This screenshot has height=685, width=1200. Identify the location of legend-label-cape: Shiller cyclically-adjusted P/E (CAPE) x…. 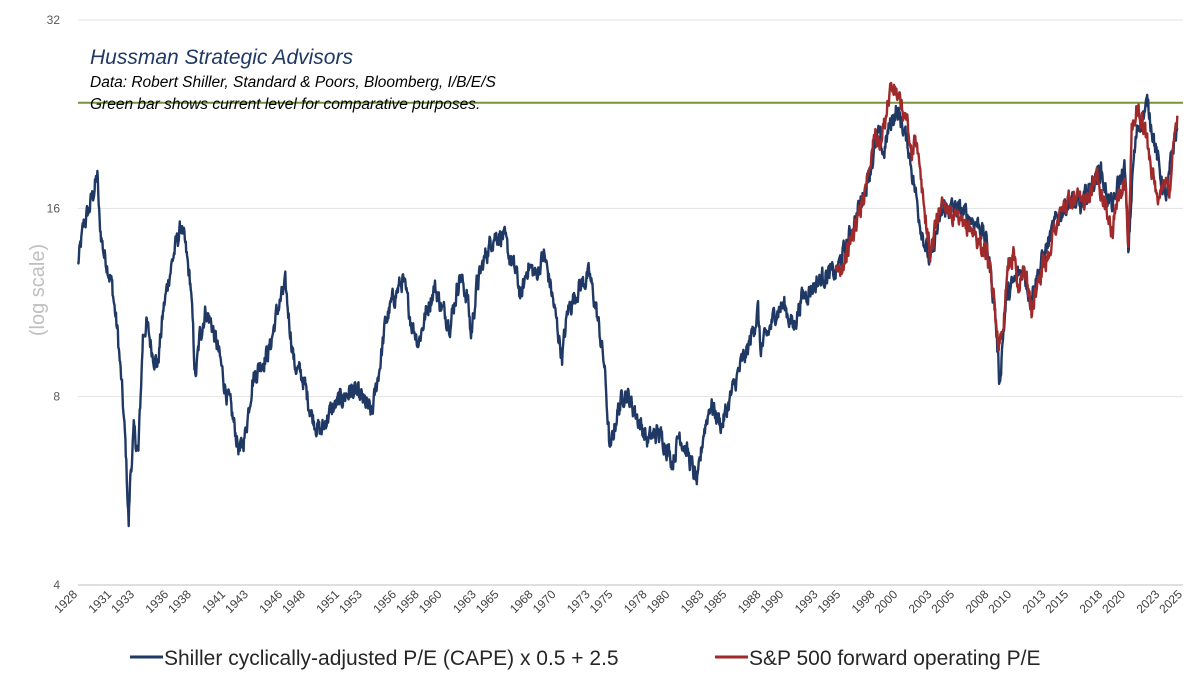
(391, 658).